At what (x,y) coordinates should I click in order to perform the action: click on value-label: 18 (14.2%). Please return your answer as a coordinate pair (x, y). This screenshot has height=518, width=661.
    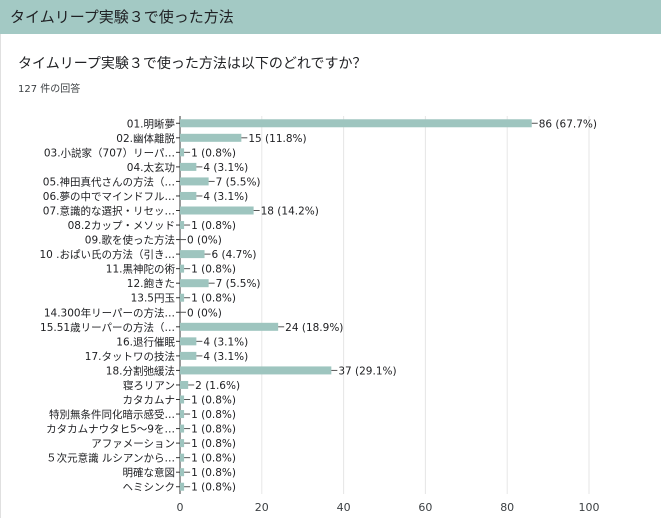
    Looking at the image, I should click on (290, 212).